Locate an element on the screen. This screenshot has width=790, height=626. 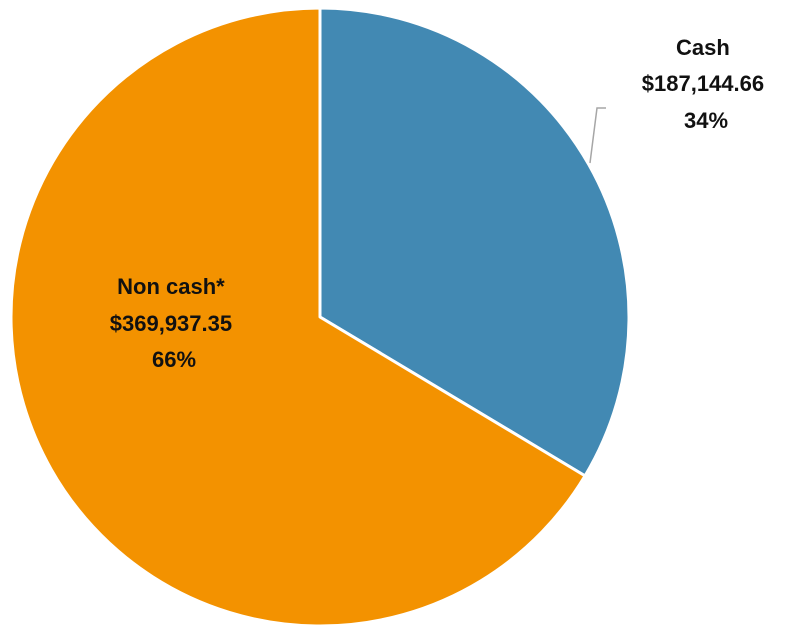
slice-name-cash: Cash is located at coordinates (703, 47).